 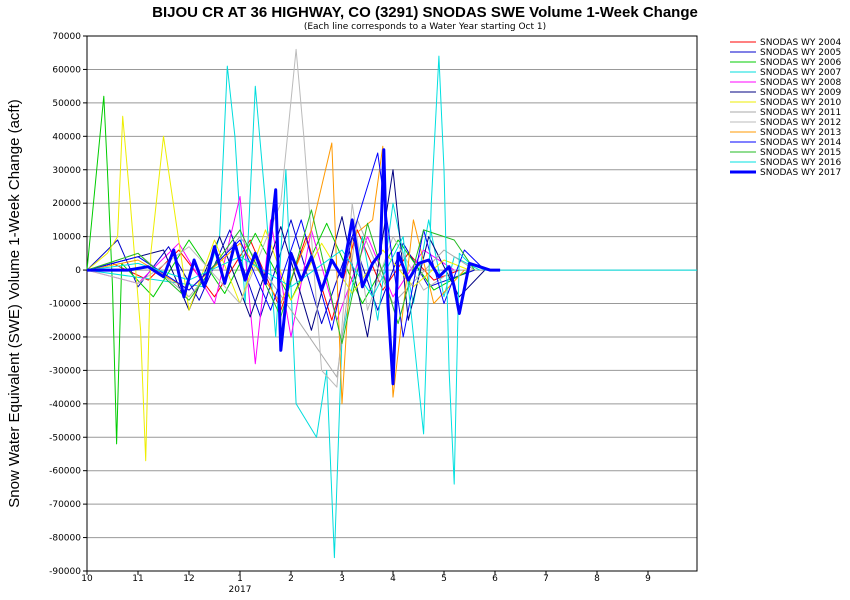 What do you see at coordinates (291, 579) in the screenshot?
I see `x-tick-label: 2` at bounding box center [291, 579].